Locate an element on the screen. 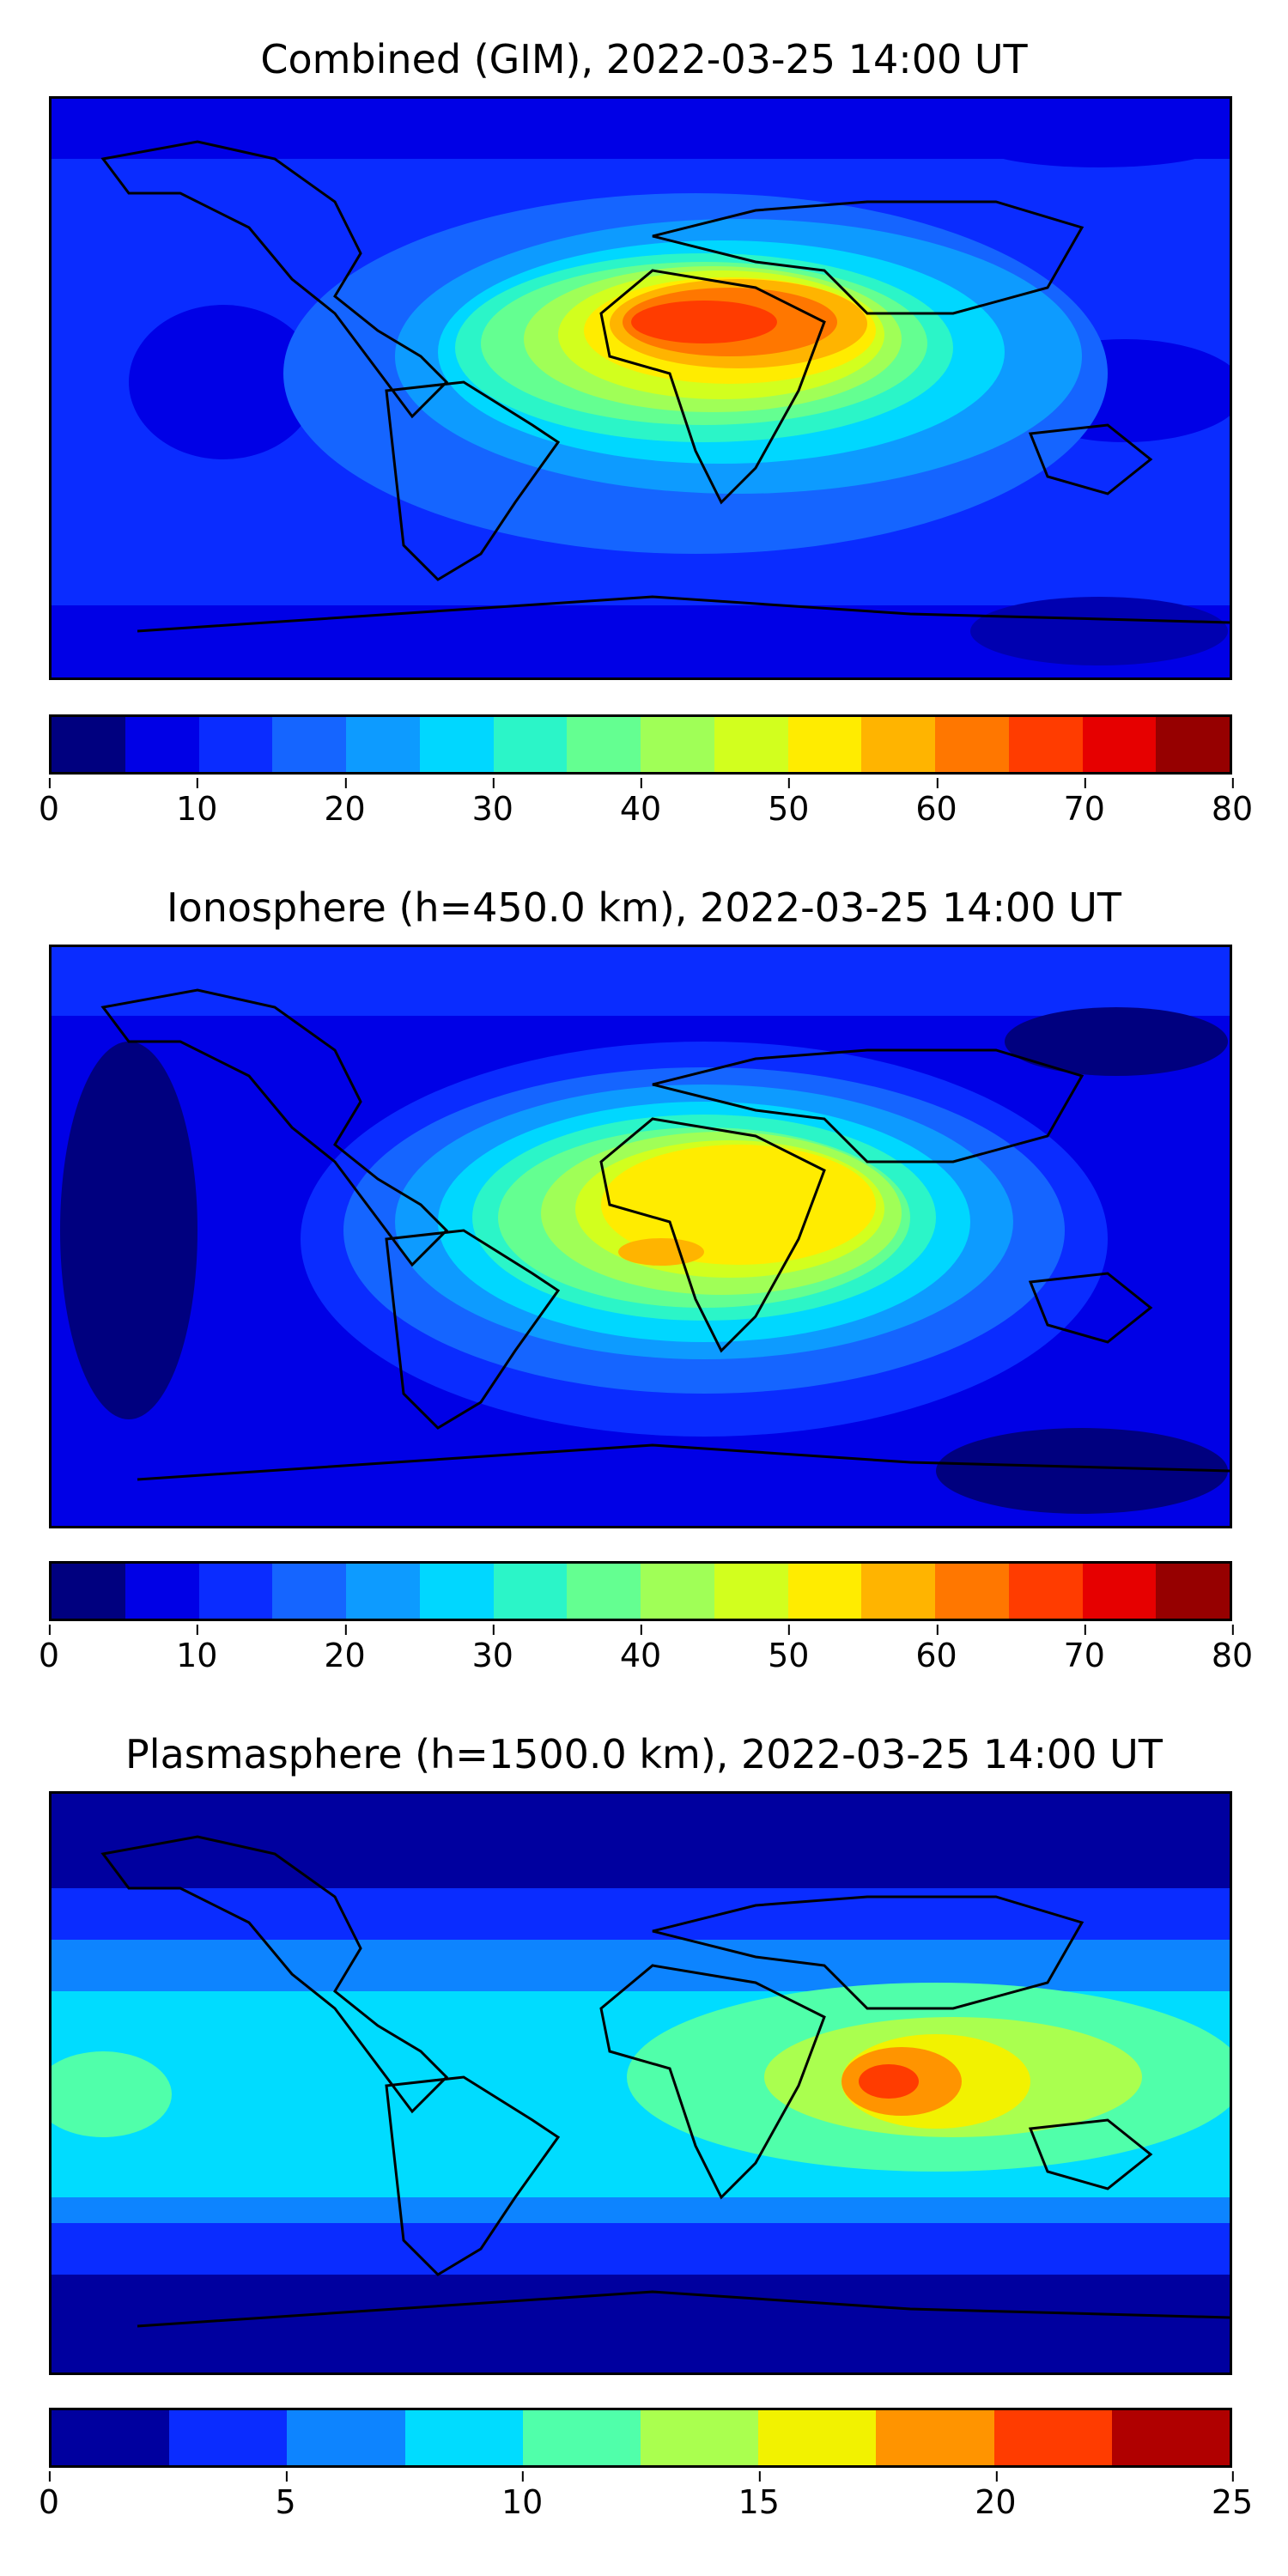 The width and height of the screenshot is (1288, 2576). colorbar-tick-label: 5 is located at coordinates (285, 2496).